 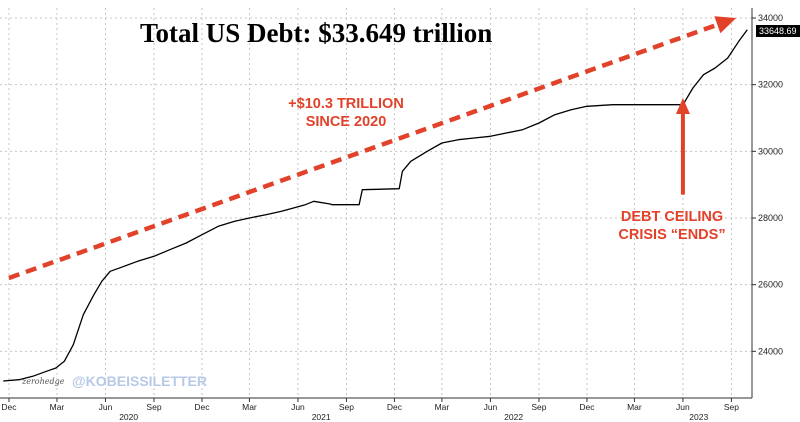 What do you see at coordinates (346, 104) in the screenshot?
I see `gain-annotation-line1: +$10.3 TRILLION` at bounding box center [346, 104].